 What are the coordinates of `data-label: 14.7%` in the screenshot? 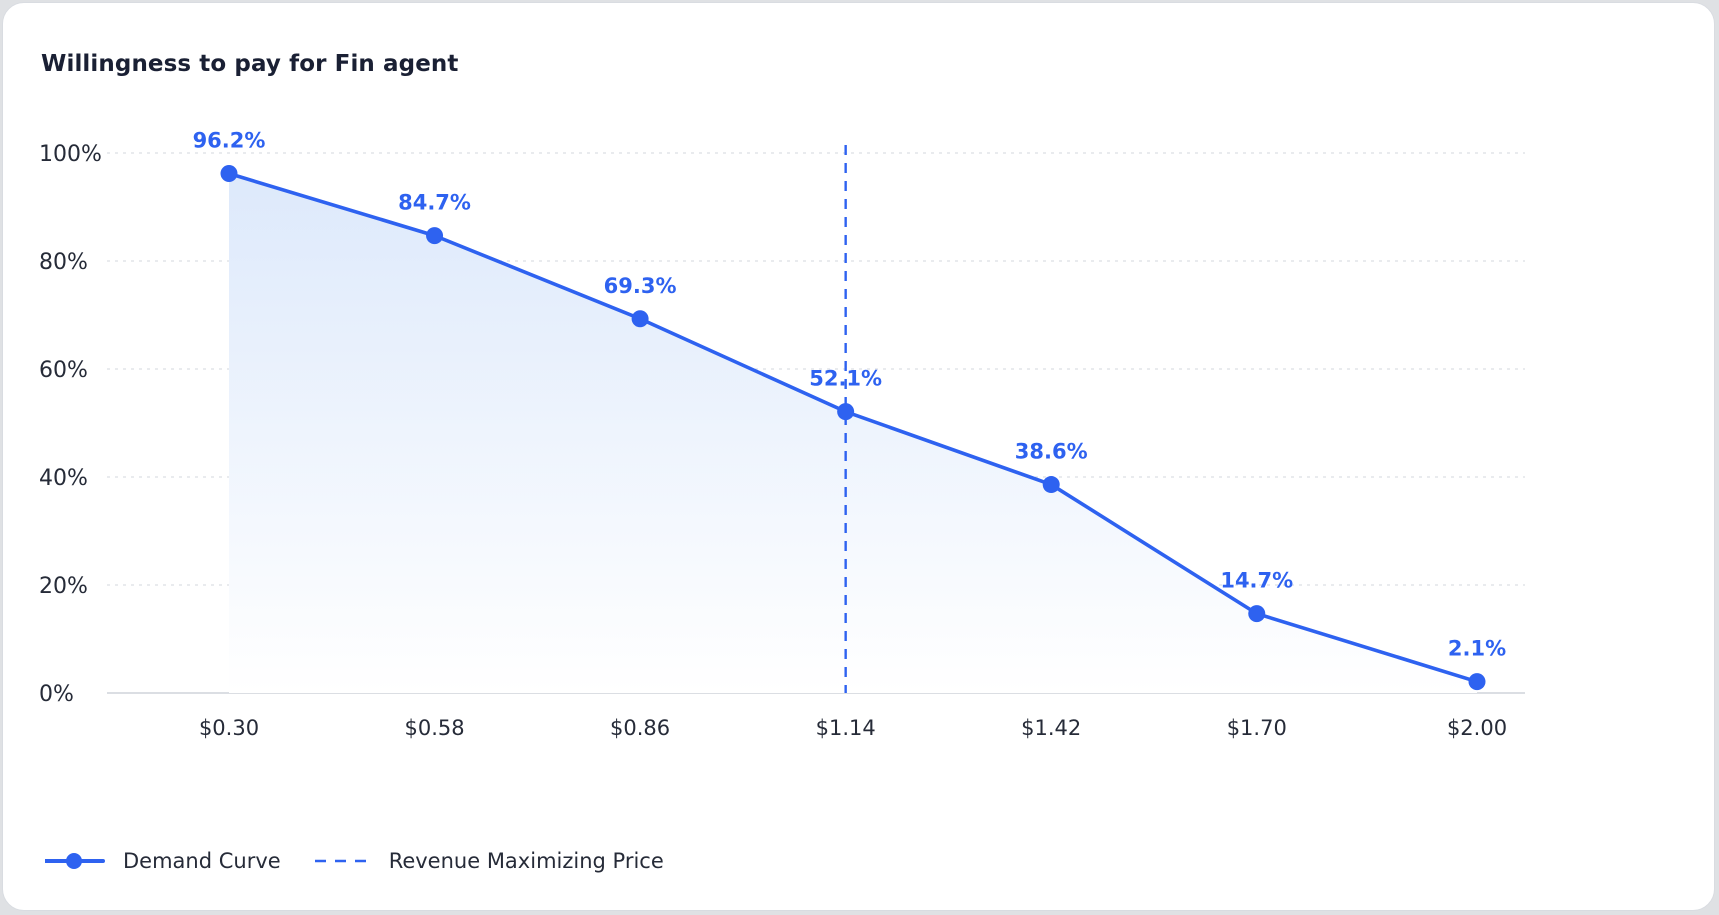 It's located at (1256, 581).